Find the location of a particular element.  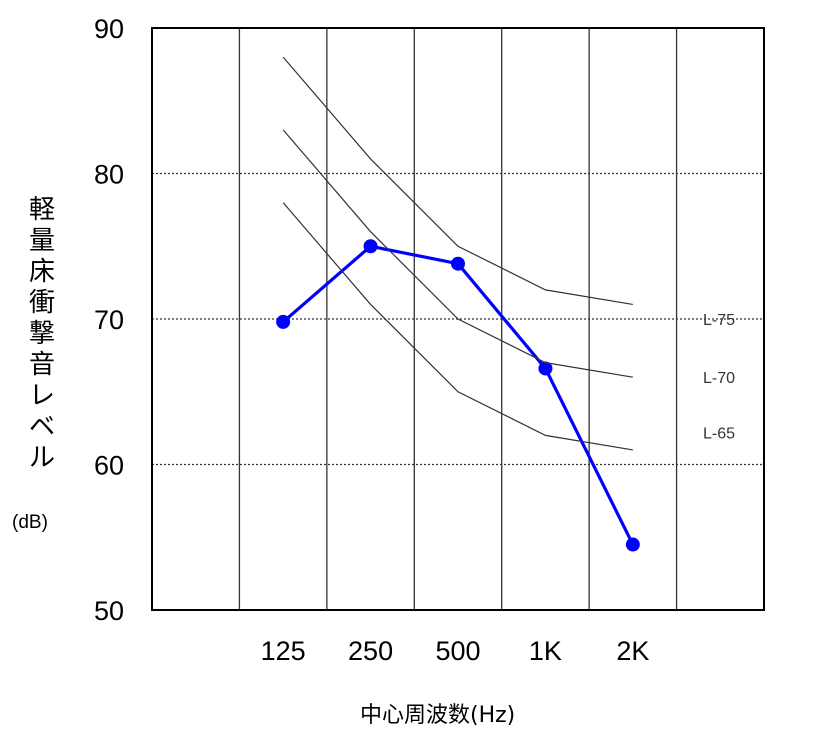

y-axis-label-char: 撃 is located at coordinates (41, 334).